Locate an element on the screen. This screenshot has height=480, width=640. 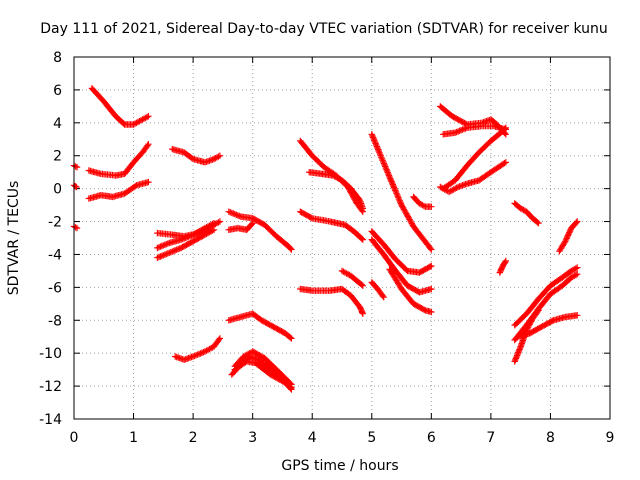
y-tick-label: -2 is located at coordinates (55, 223).